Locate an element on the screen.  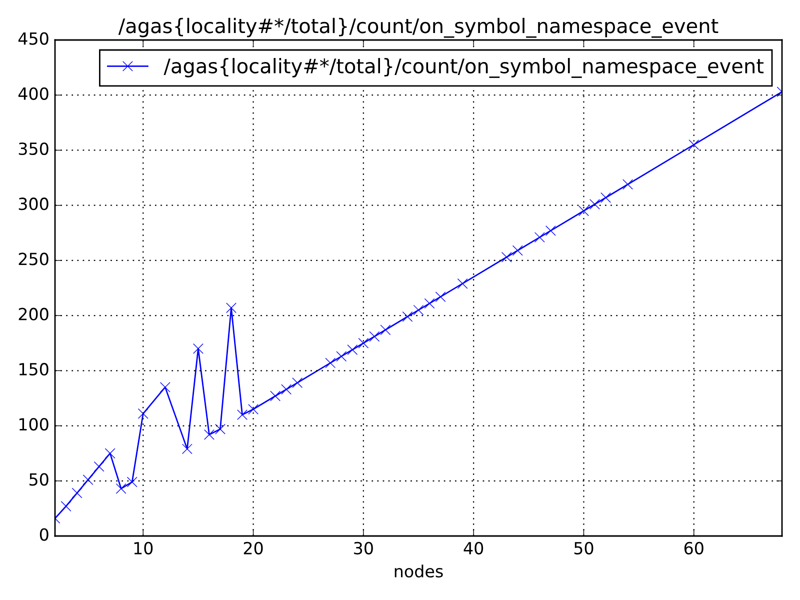
y-tick-label: 0 is located at coordinates (44, 534).